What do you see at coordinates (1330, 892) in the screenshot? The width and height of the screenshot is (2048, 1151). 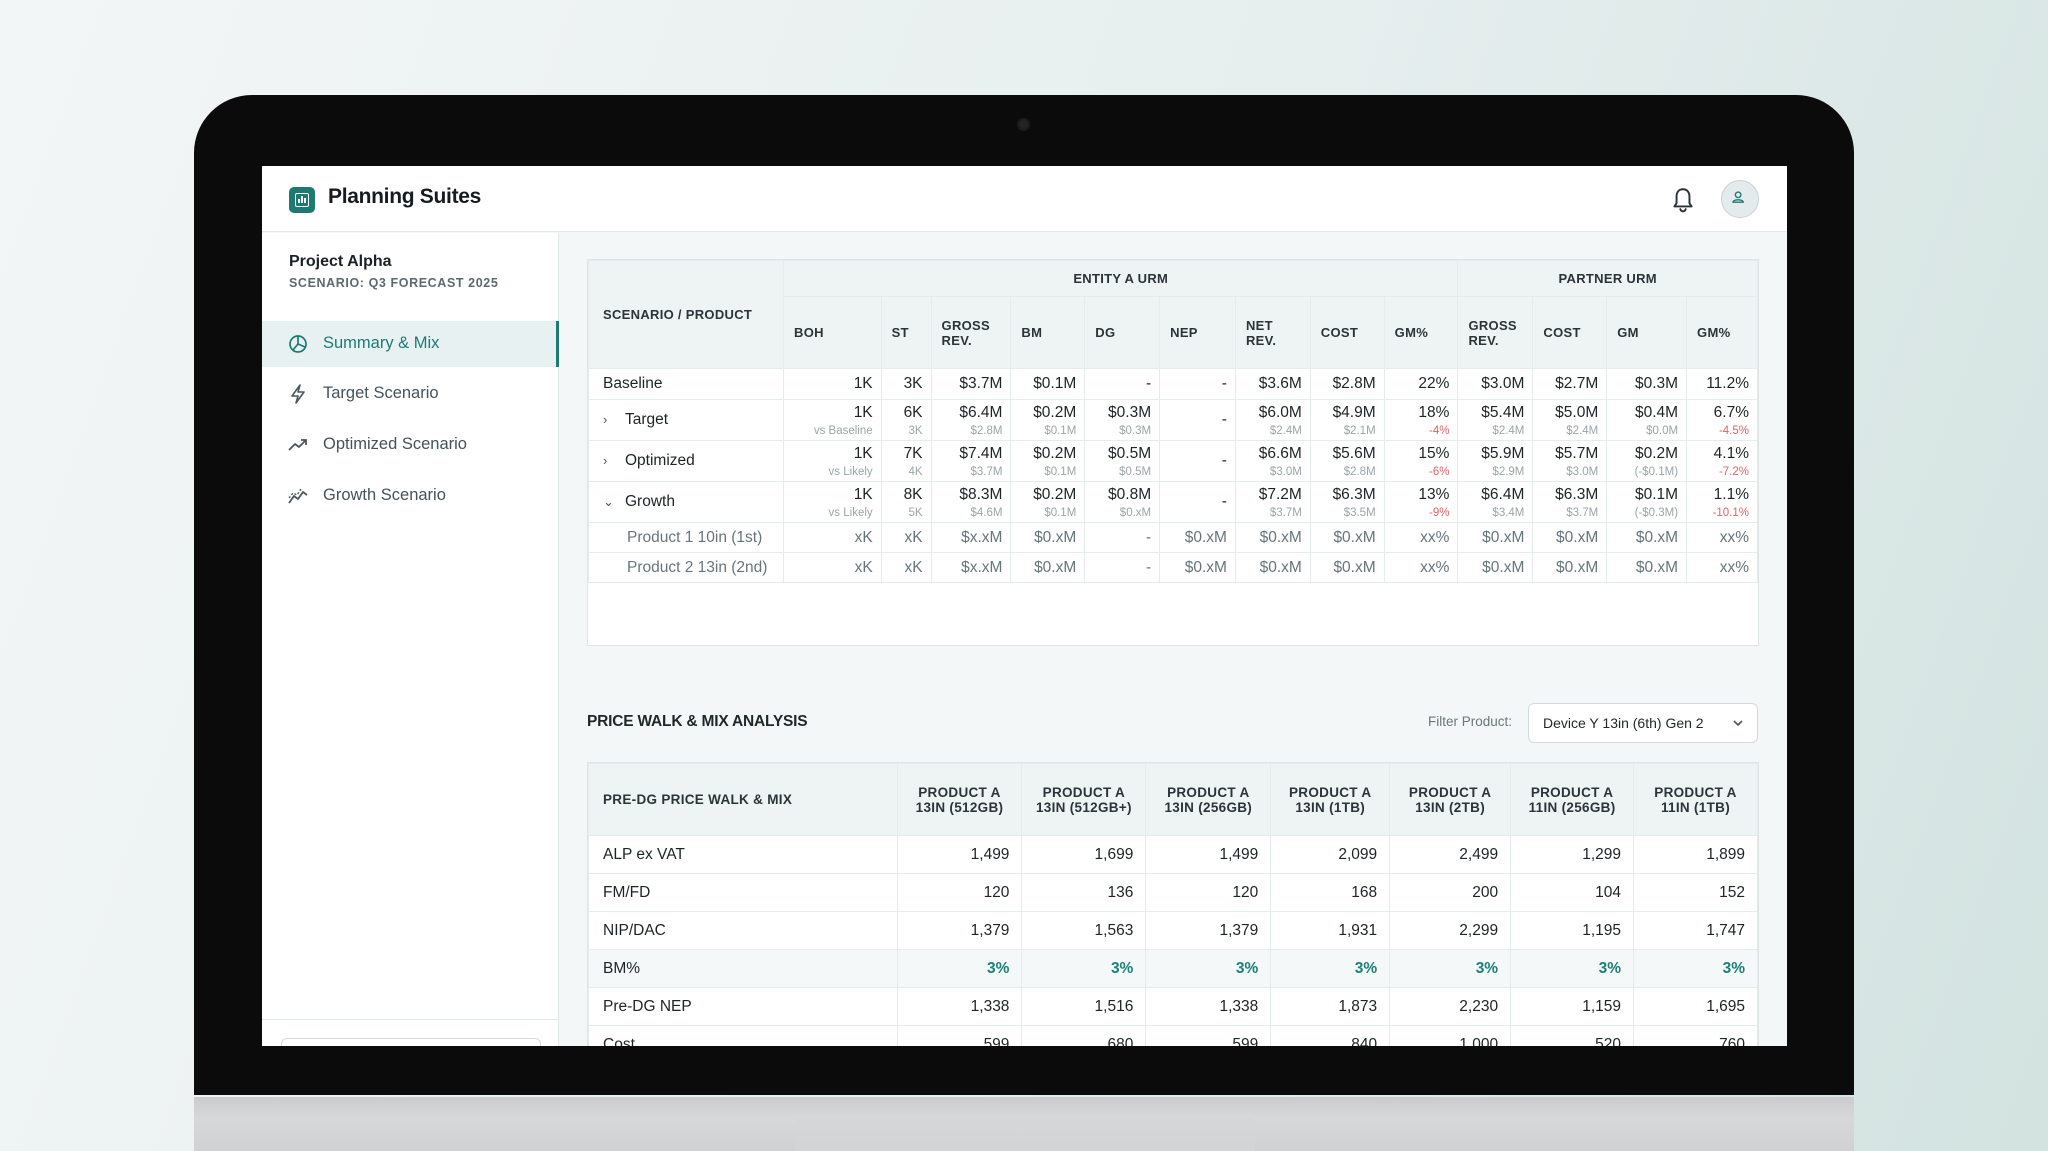 I see `table-cell: 168` at bounding box center [1330, 892].